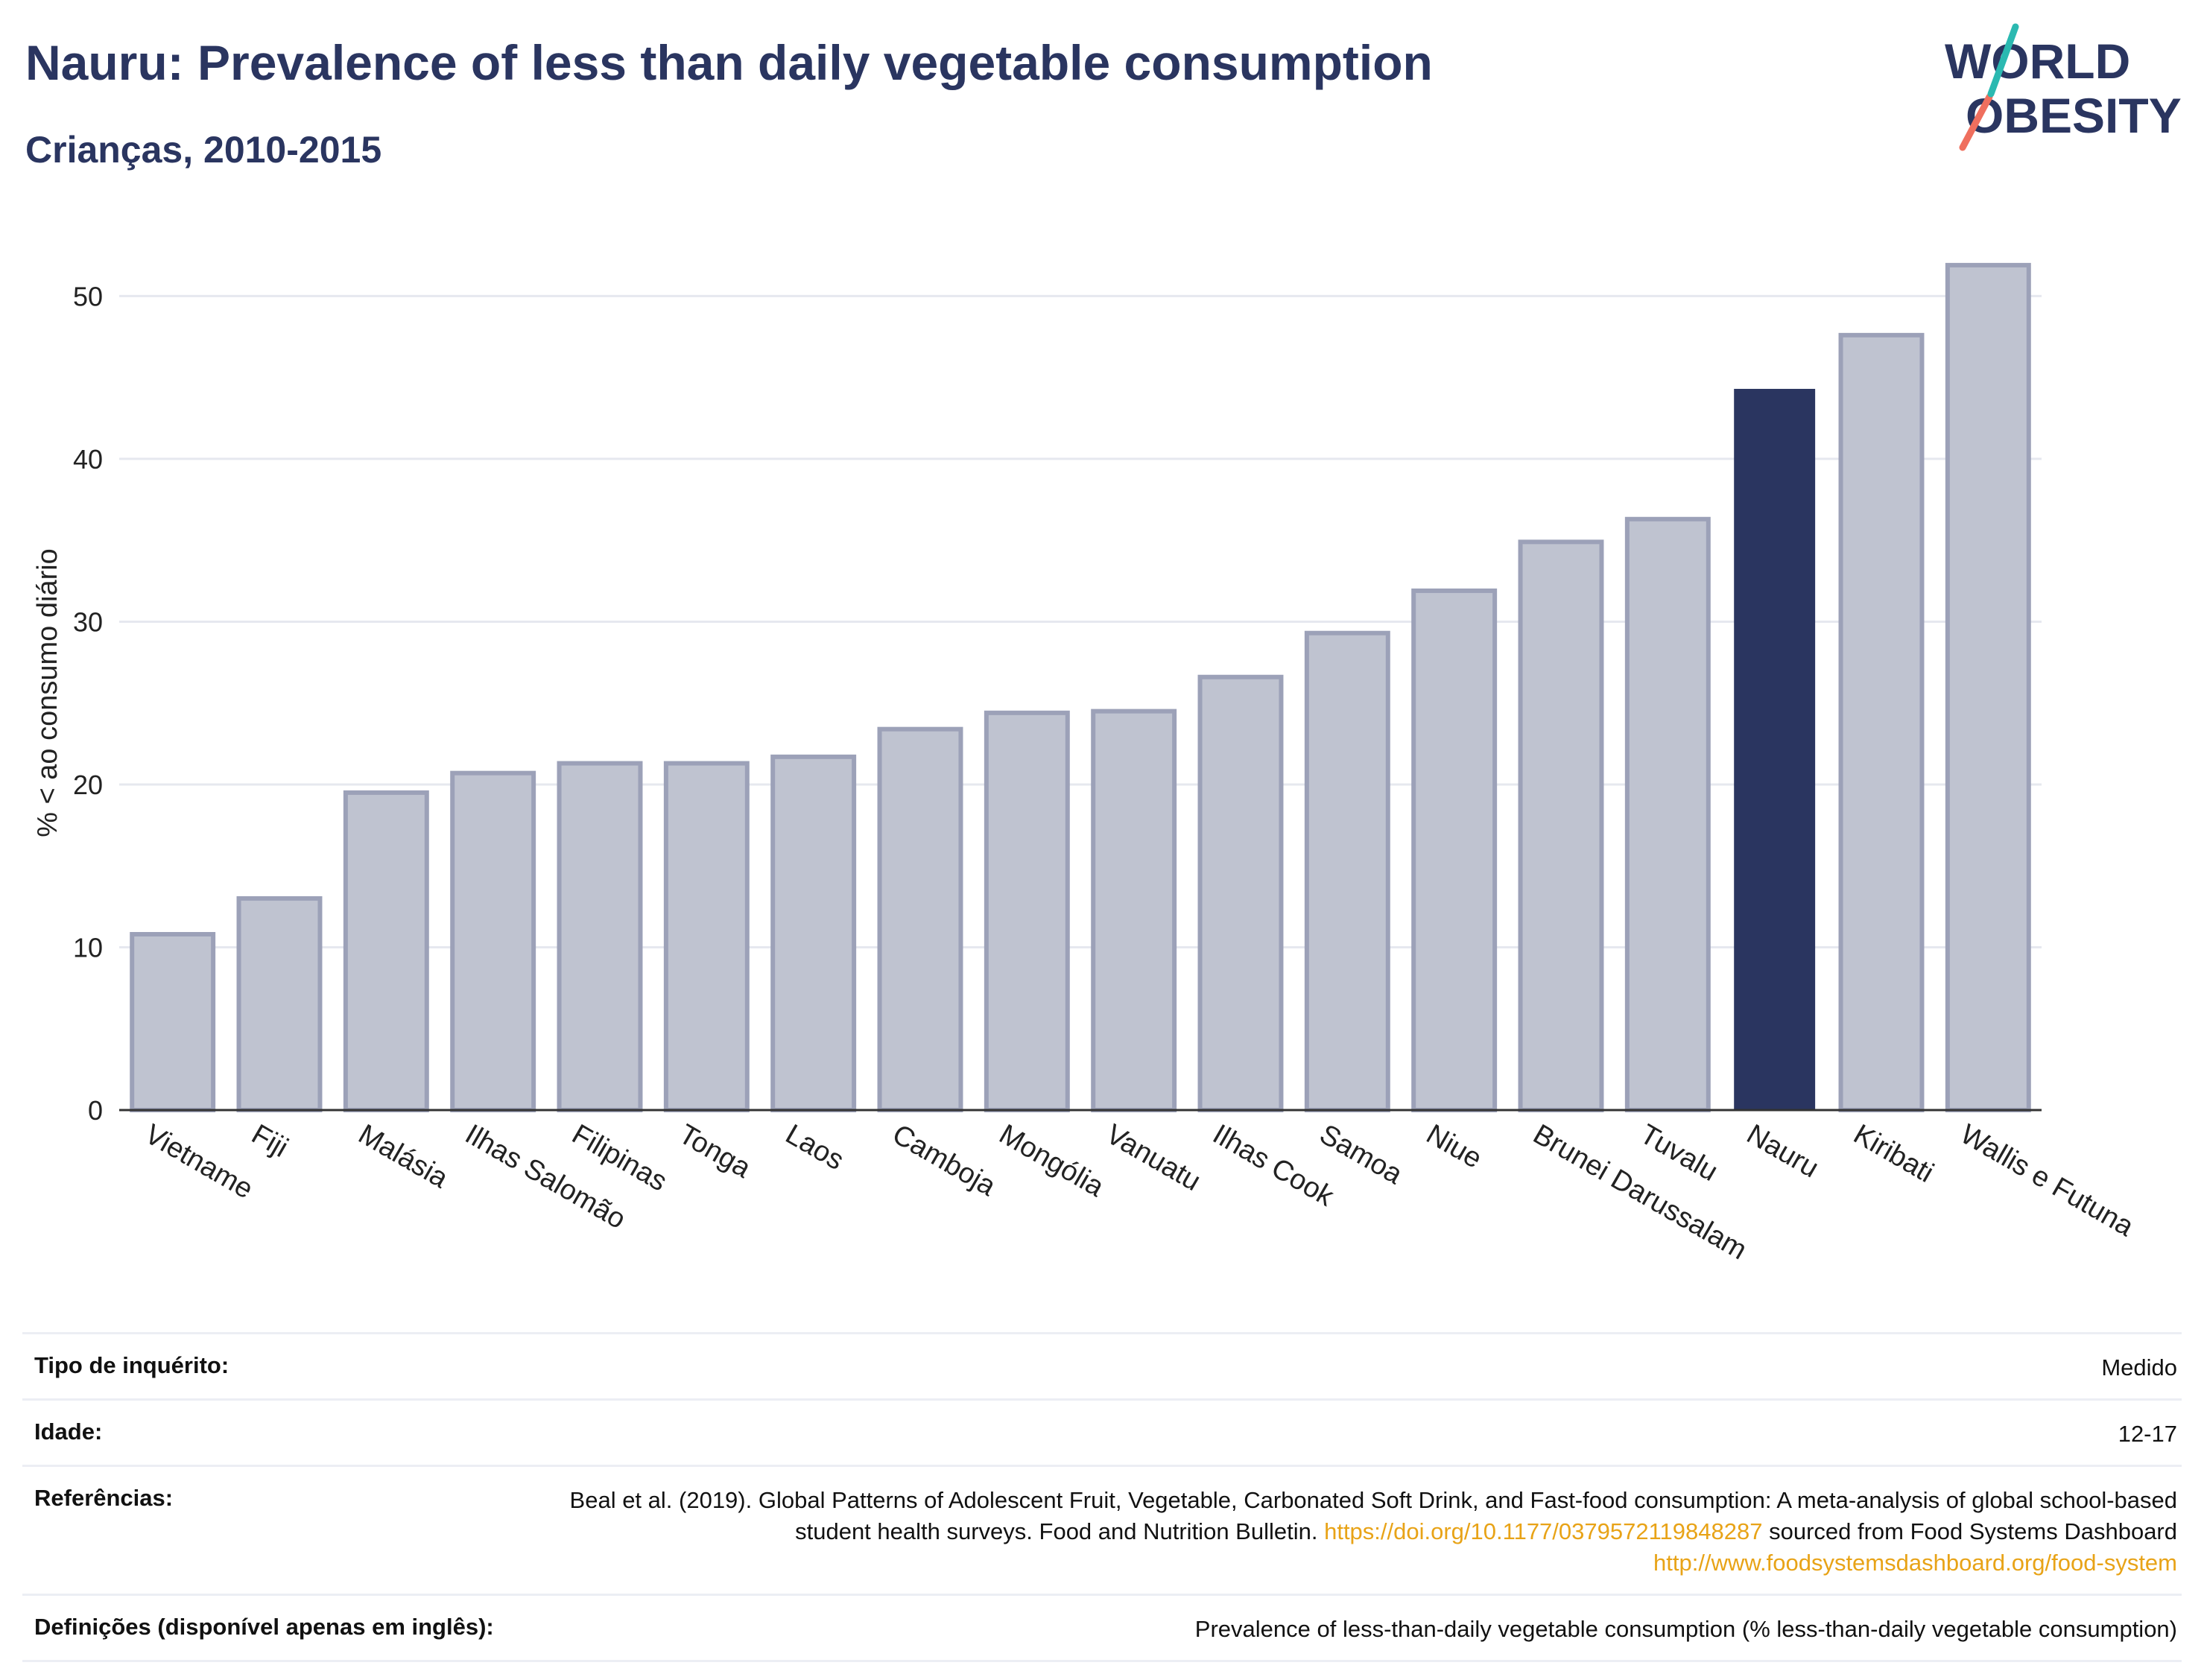 The height and width of the screenshot is (1680, 2204). What do you see at coordinates (2047, 1180) in the screenshot?
I see `x-tick-label: Wallis e Futuna` at bounding box center [2047, 1180].